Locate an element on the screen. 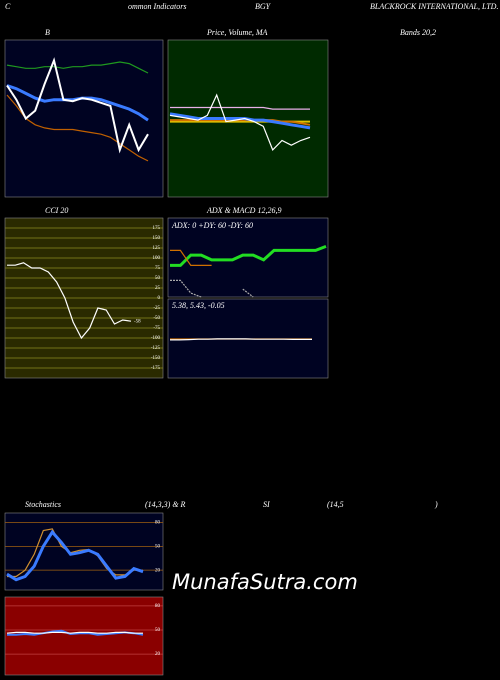 The image size is (500, 680). y-tick-label: -75 is located at coordinates (156, 328).